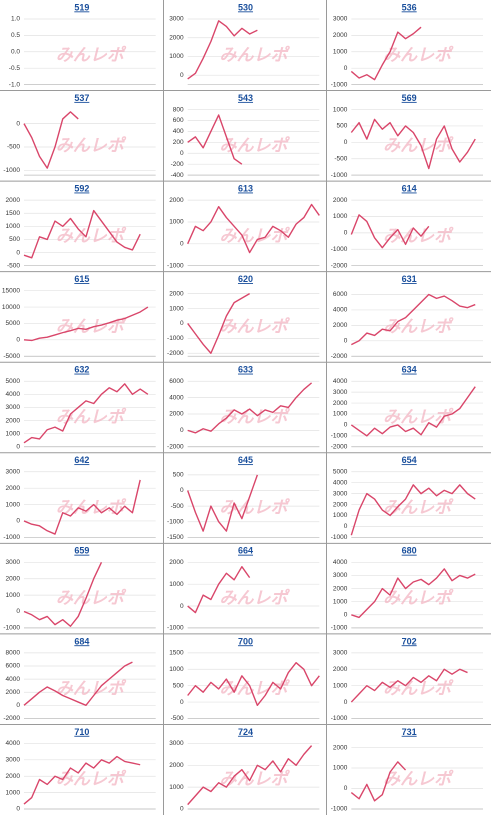 The height and width of the screenshot is (815, 491). What do you see at coordinates (339, 446) in the screenshot?
I see `y-tick-label: -2000` at bounding box center [339, 446].